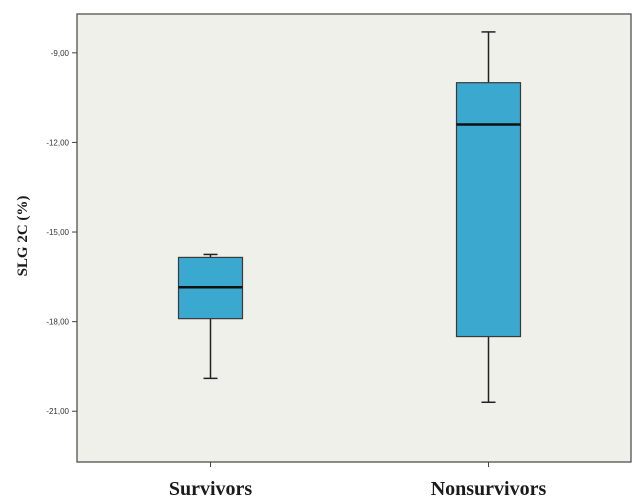 Image resolution: width=632 pixels, height=502 pixels. What do you see at coordinates (60, 53) in the screenshot?
I see `y-tick-label: -9,00` at bounding box center [60, 53].